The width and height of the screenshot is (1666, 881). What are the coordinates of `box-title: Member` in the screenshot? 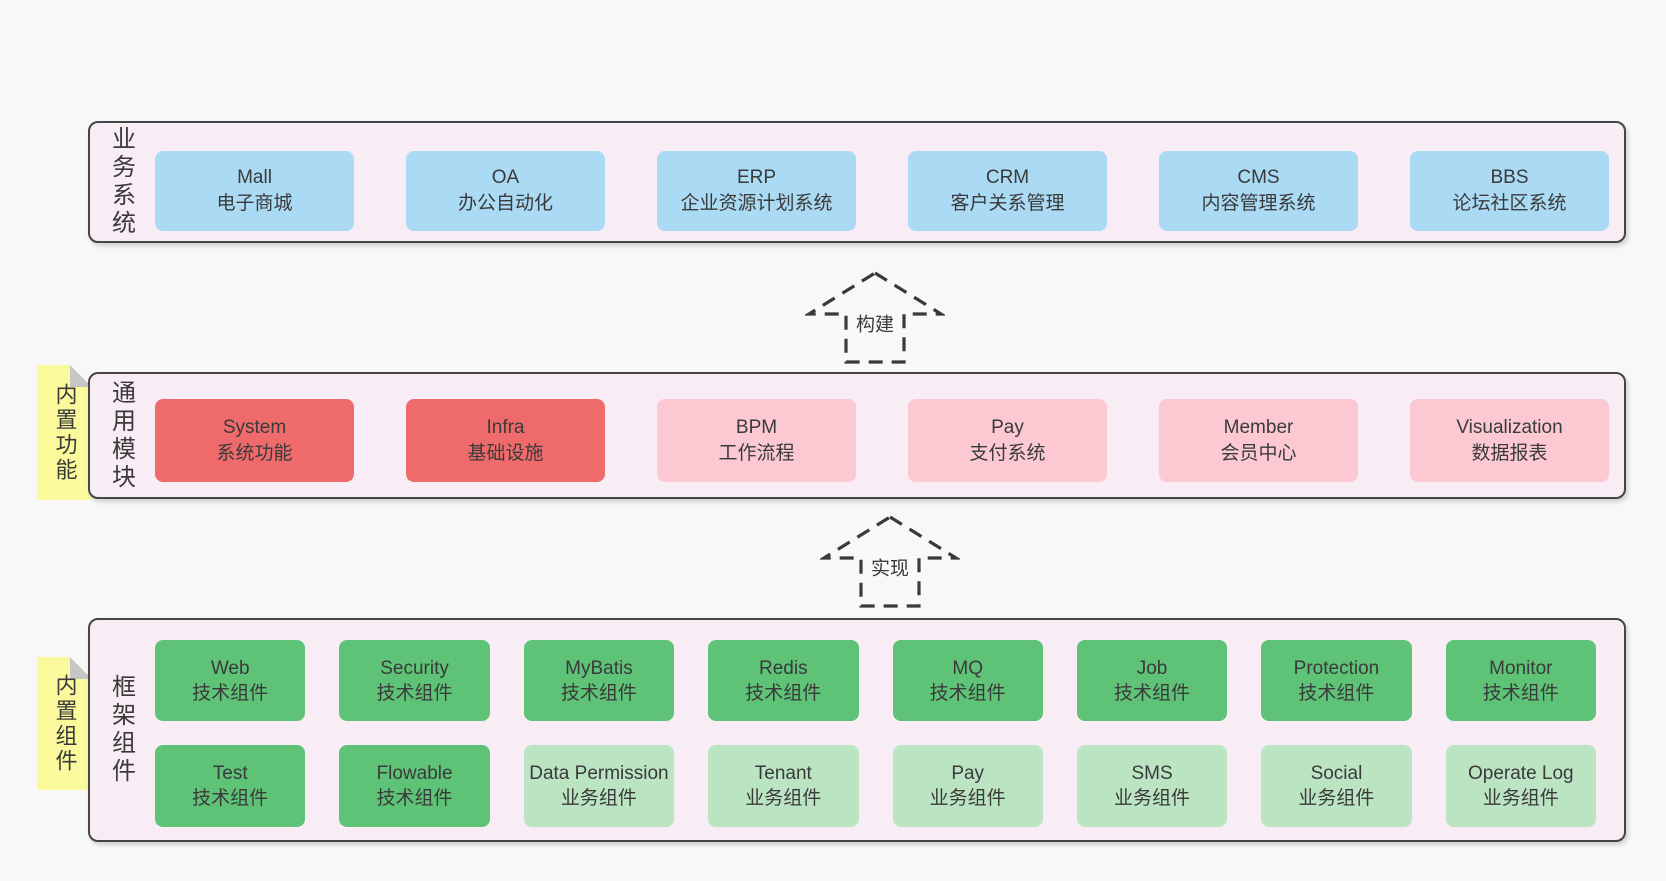 It's located at (1258, 427).